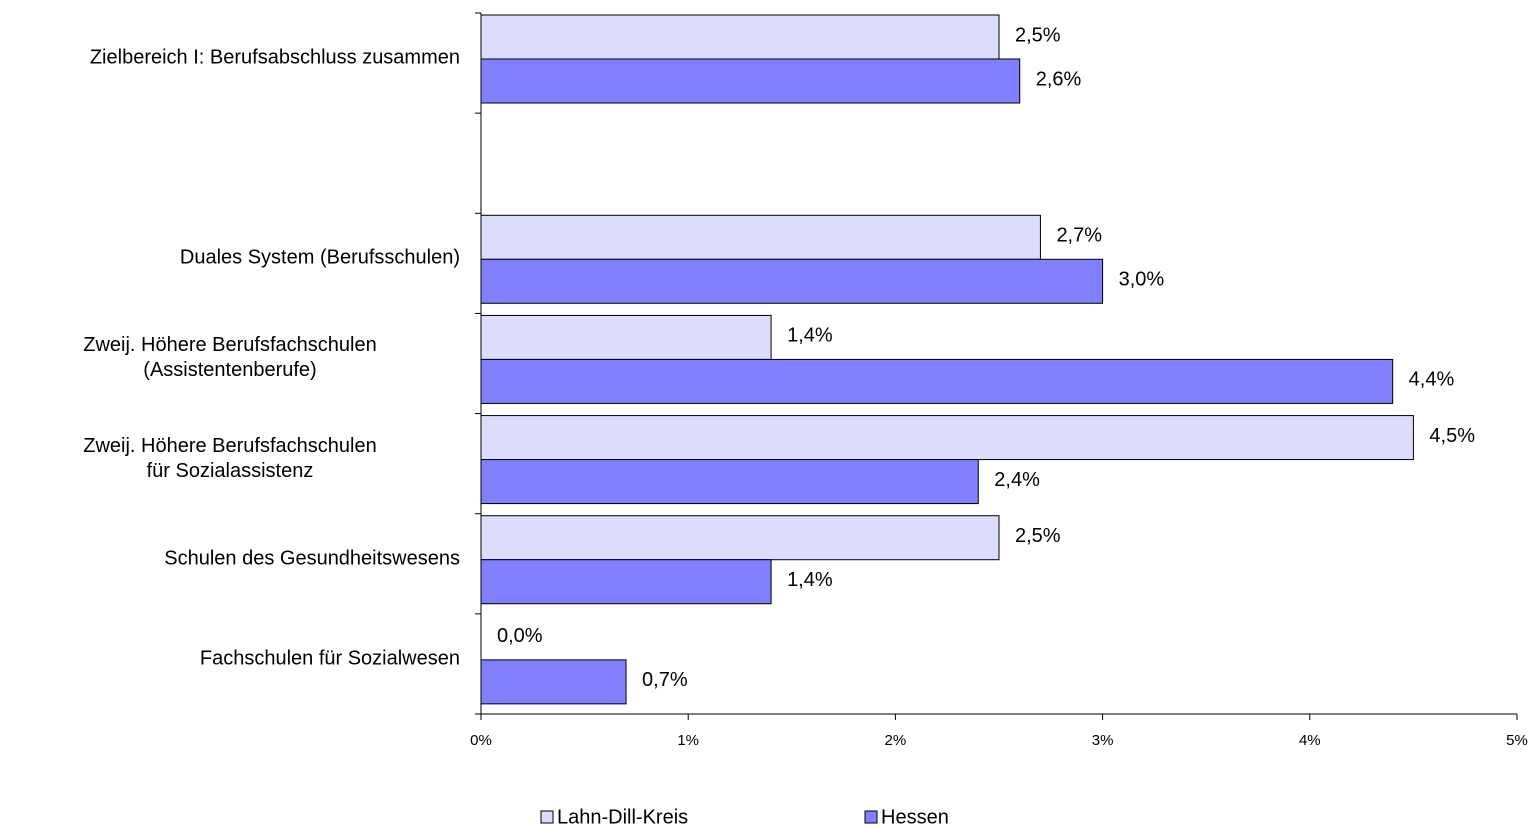  Describe the element at coordinates (915, 817) in the screenshot. I see `legend-label: Hessen` at that location.